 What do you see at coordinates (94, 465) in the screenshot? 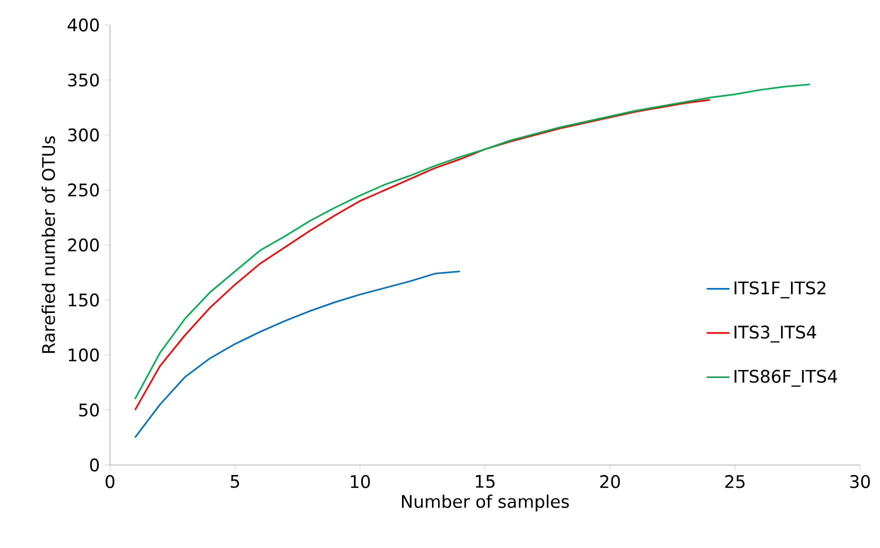
I see `y-tick-label: 0` at bounding box center [94, 465].